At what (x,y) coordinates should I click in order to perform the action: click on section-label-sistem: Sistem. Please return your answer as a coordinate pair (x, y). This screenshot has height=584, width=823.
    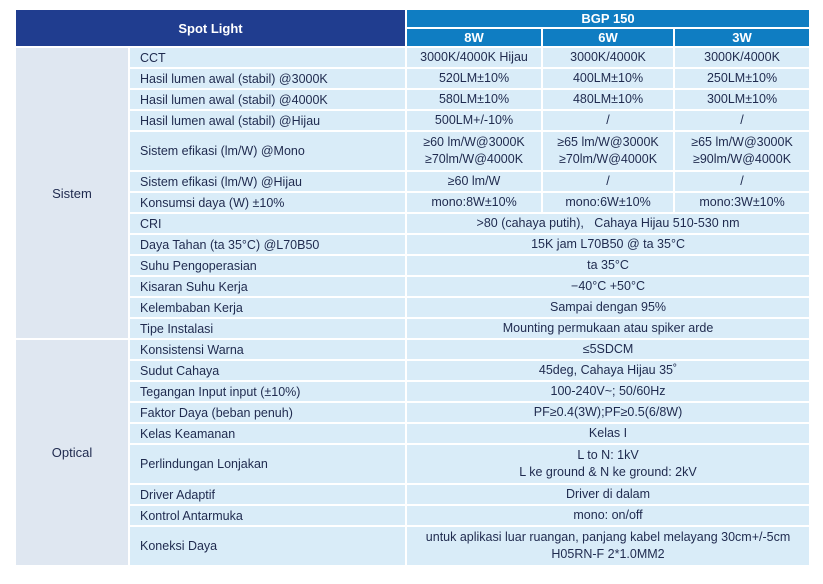
    Looking at the image, I should click on (72, 193).